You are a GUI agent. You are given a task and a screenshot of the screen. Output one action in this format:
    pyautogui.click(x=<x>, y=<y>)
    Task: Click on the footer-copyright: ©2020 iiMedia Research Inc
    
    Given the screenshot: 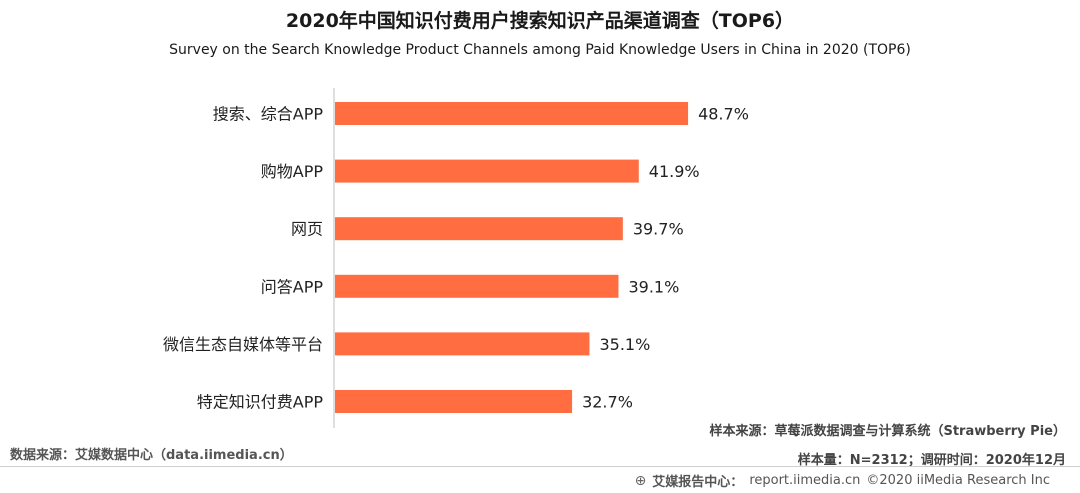 What is the action you would take?
    pyautogui.click(x=958, y=480)
    